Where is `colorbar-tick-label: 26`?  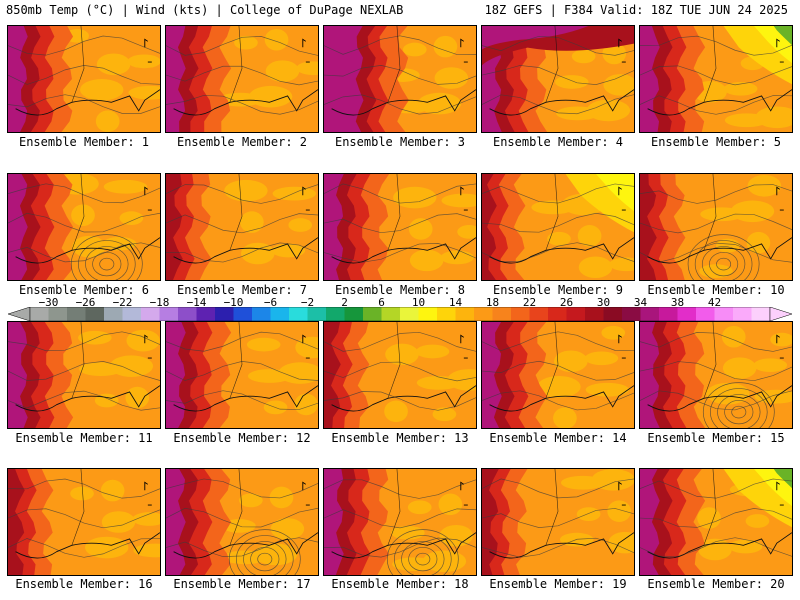 colorbar-tick-label: 26 is located at coordinates (566, 302).